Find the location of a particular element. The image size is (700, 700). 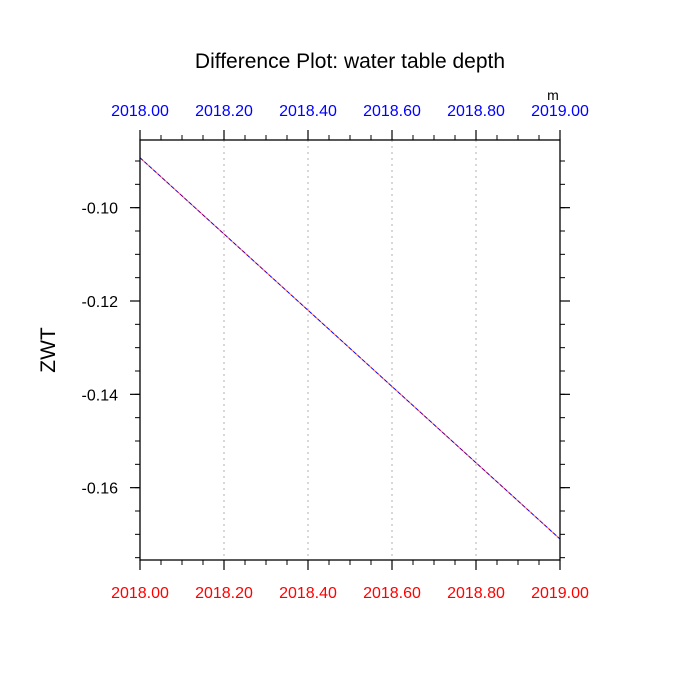

x-tick-label-bottom: 2019.00 is located at coordinates (560, 593).